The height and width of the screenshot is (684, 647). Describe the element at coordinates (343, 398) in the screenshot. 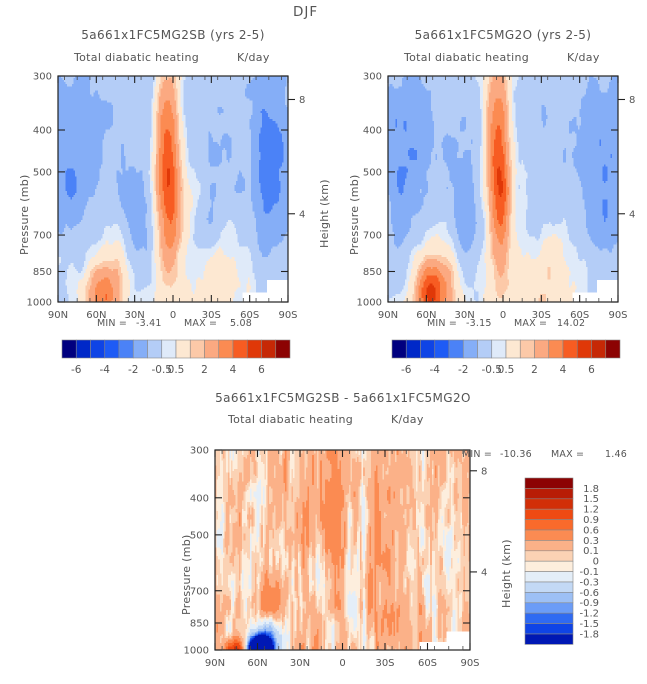

I see `diff-panel-title: 5a661x1FC5MG2SB - 5a661x1FC5MG2O` at that location.